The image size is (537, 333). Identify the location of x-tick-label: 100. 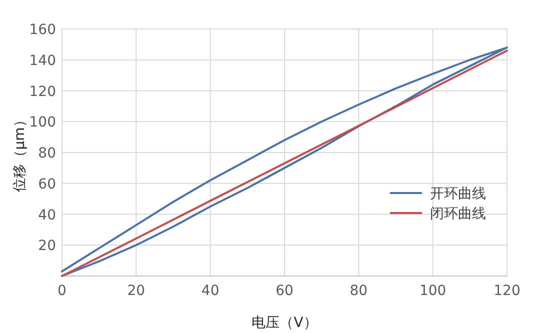
(432, 291).